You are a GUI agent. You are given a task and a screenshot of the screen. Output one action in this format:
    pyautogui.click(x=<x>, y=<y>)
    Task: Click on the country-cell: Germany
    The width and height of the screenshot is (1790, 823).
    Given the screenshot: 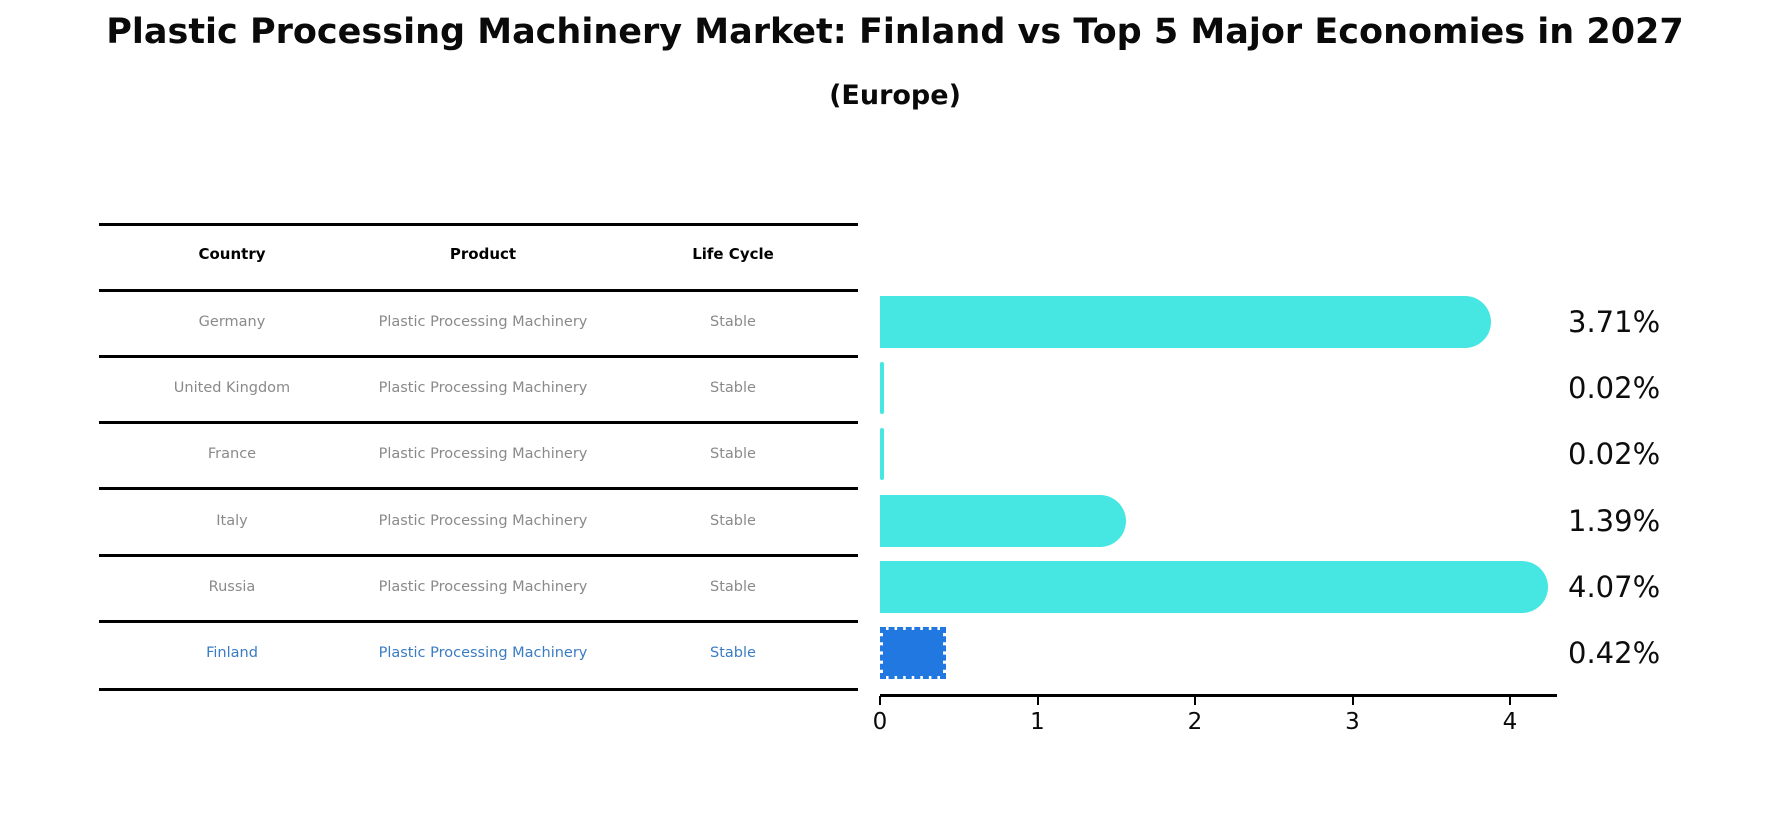 What is the action you would take?
    pyautogui.click(x=232, y=322)
    